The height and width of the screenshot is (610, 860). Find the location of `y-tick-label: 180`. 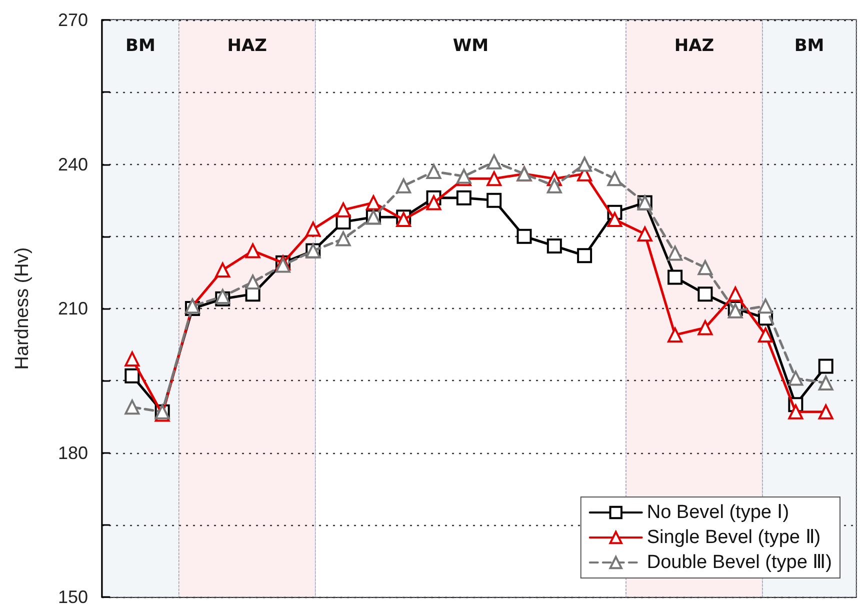

y-tick-label: 180 is located at coordinates (73, 452).